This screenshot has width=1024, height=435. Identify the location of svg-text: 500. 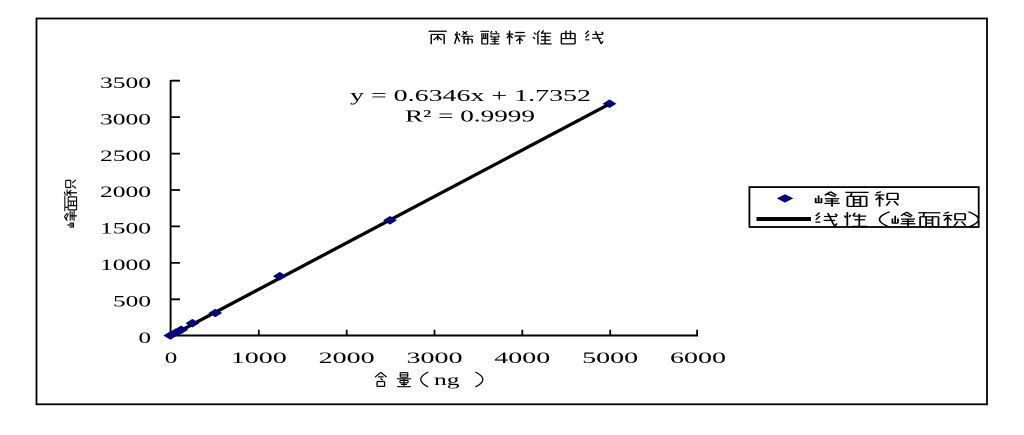
(132, 302).